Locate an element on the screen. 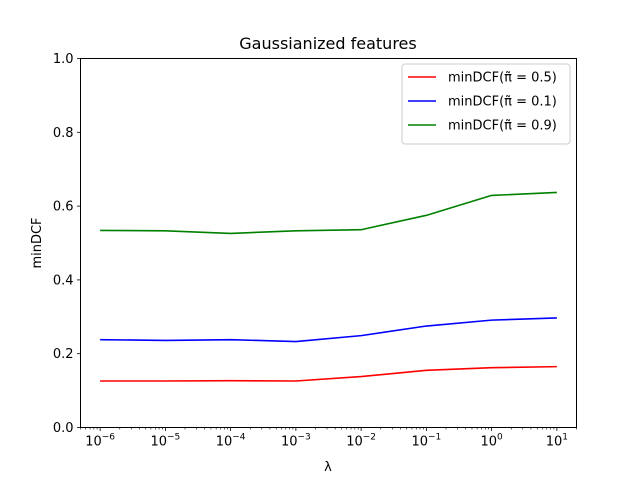 The width and height of the screenshot is (640, 480). y-axis: 0.0 0.2 0.4 0.6 0.8 1.0 is located at coordinates (67, 244).